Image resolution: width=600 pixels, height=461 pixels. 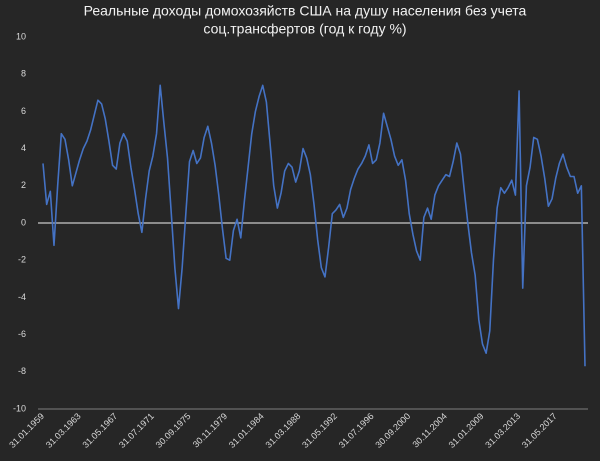 What do you see at coordinates (23, 111) in the screenshot?
I see `y-tick-label: 6` at bounding box center [23, 111].